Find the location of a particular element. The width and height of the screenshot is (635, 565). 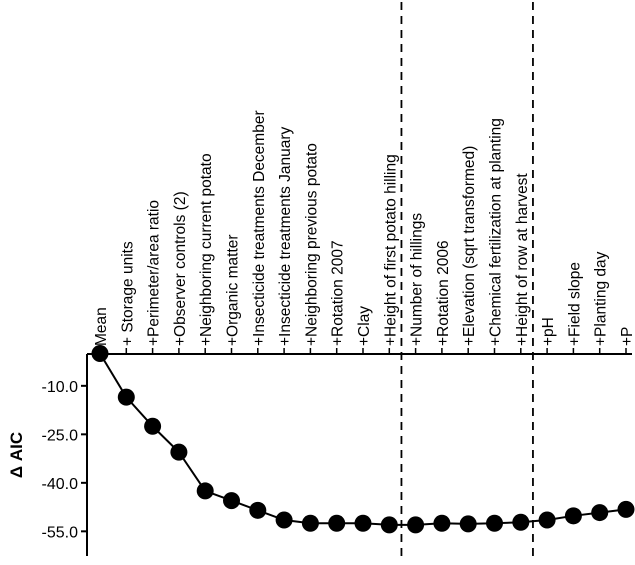

category-label: +Neighboring current potato is located at coordinates (206, 249).